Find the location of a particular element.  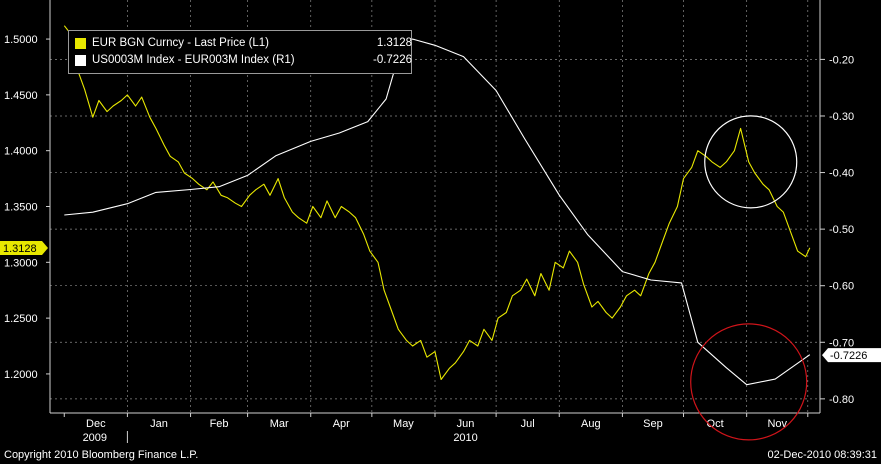

month-label: Nov is located at coordinates (777, 424).